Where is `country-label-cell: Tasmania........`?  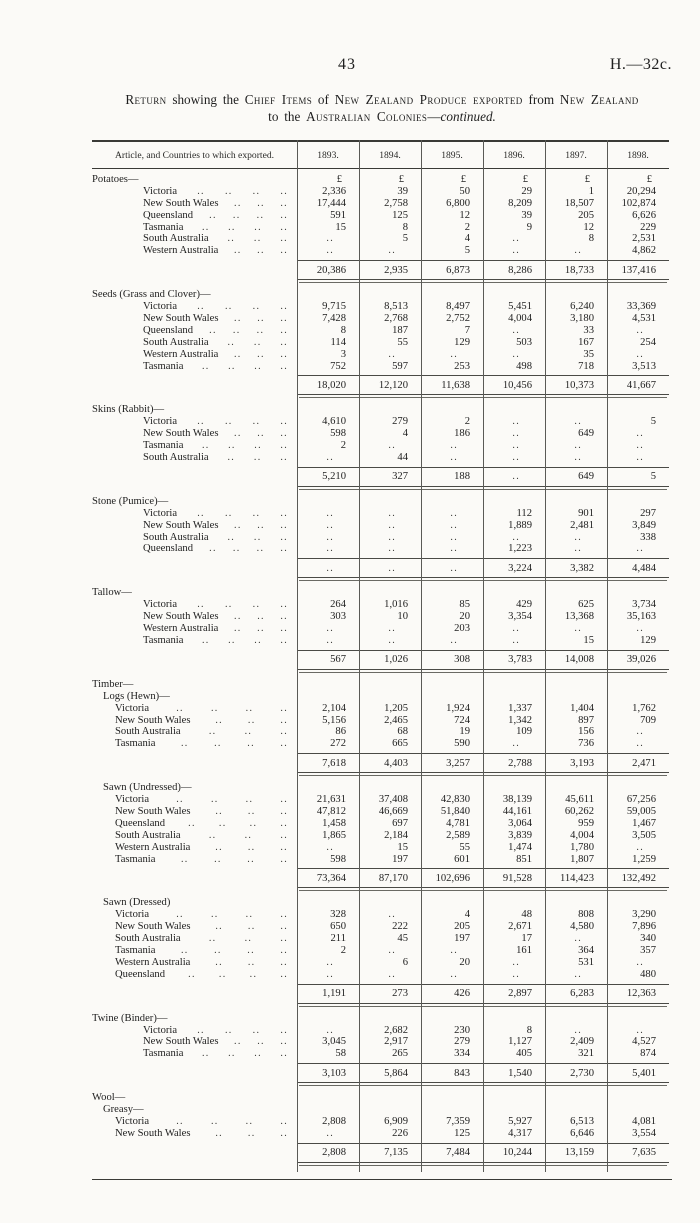
country-label-cell: Tasmania........ is located at coordinates (194, 367).